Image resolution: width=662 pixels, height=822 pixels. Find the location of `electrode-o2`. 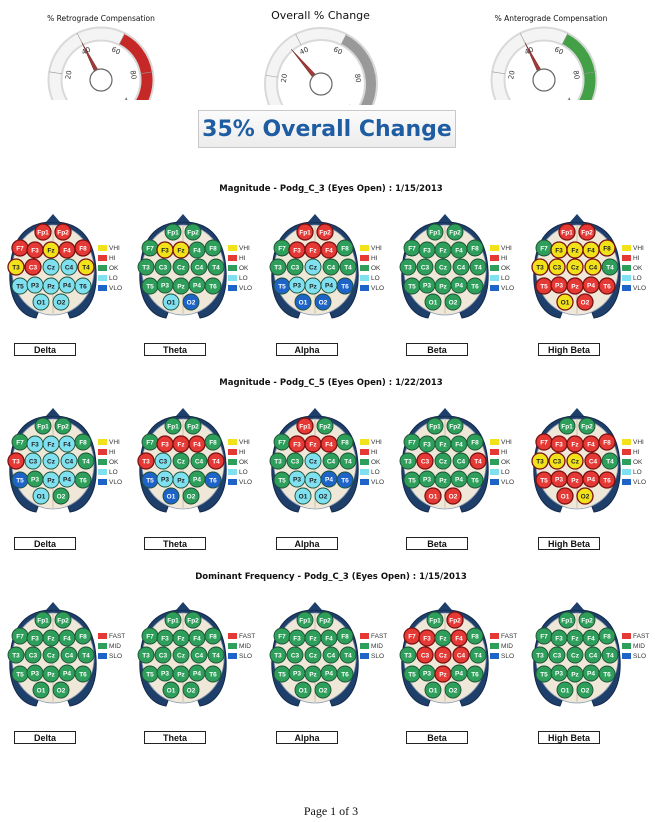

electrode-o2 is located at coordinates (453, 302).